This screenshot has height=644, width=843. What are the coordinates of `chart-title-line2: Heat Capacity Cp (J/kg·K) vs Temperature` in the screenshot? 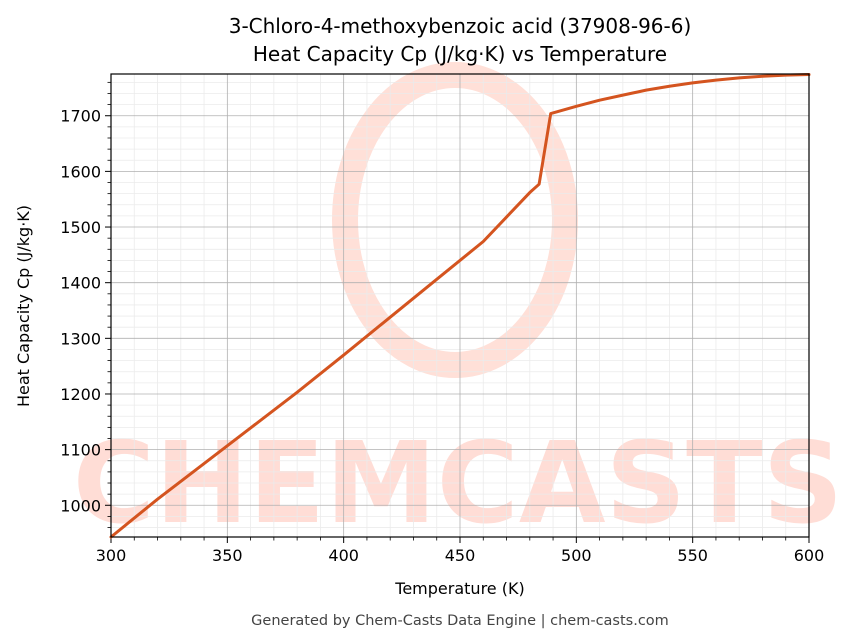 It's located at (460, 54).